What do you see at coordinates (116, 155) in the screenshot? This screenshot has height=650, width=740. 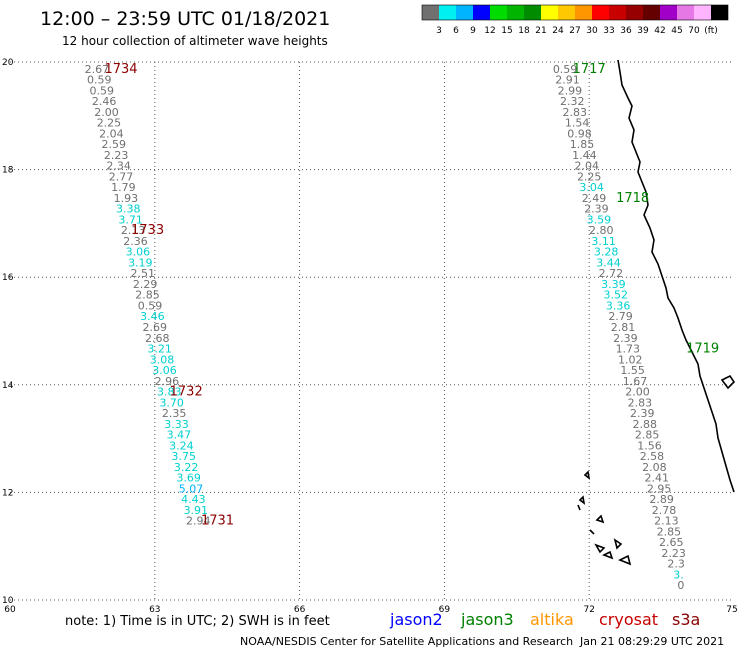 I see `wave-height-point: 2.23` at bounding box center [116, 155].